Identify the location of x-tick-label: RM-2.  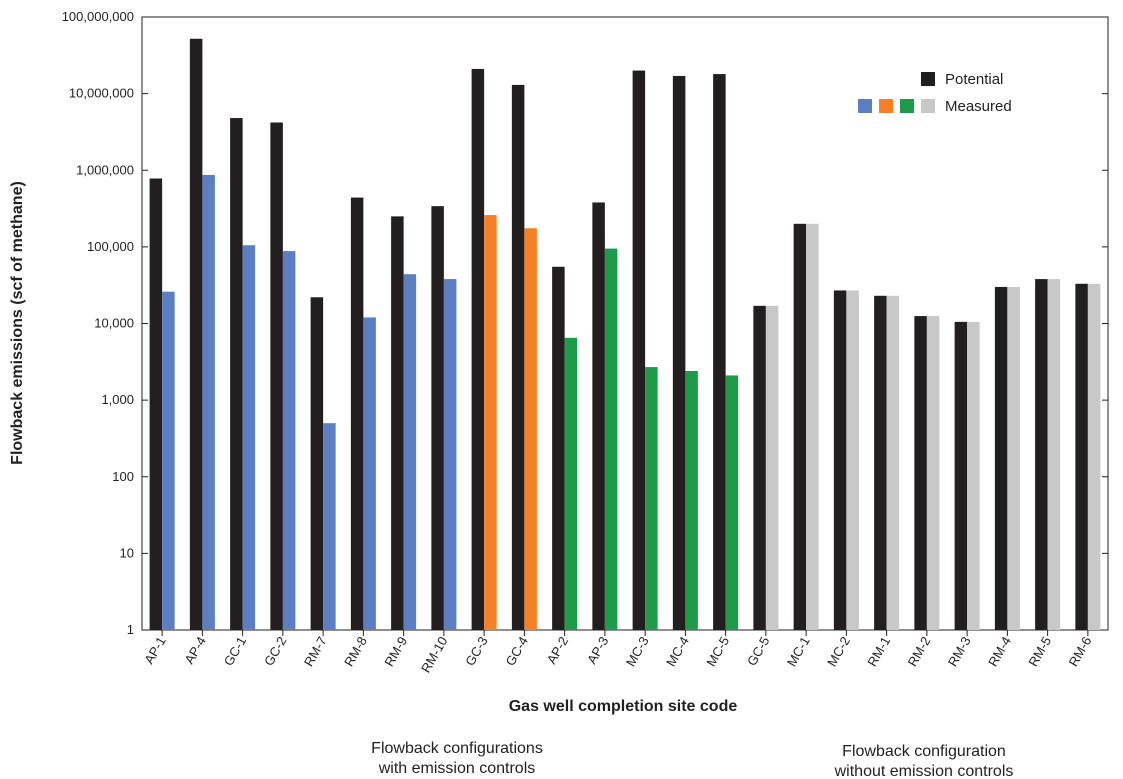
(919, 651).